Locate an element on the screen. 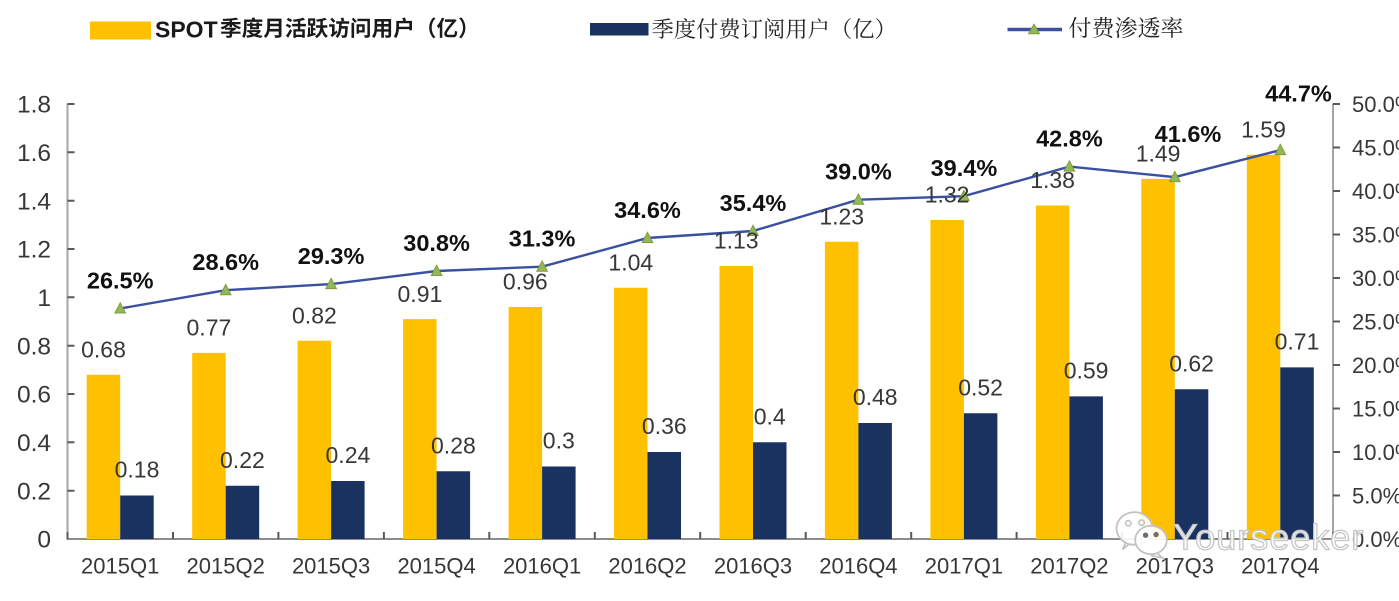 Image resolution: width=1399 pixels, height=601 pixels. svg-text: 0.77 is located at coordinates (209, 328).